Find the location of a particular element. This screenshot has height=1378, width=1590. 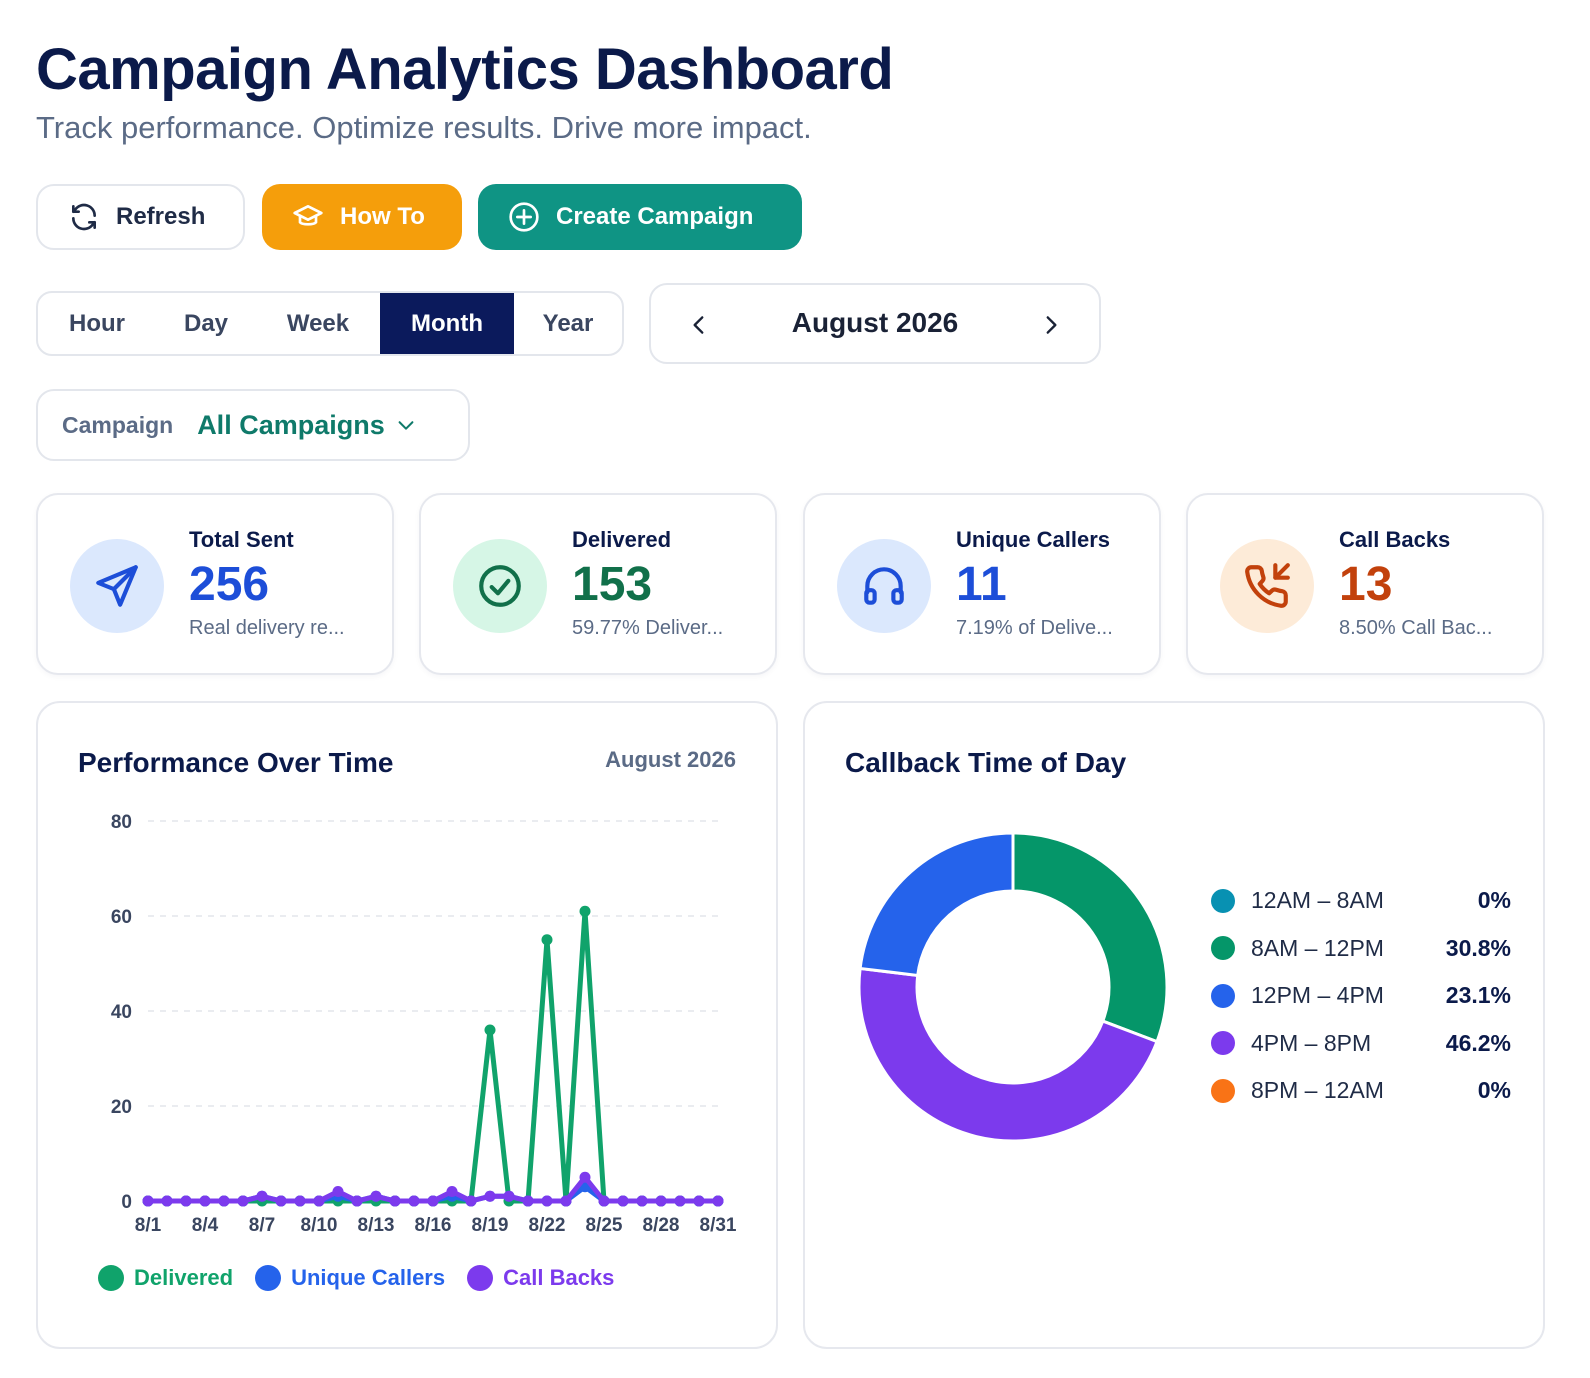

x-tick-label: 8/1 is located at coordinates (148, 1225).